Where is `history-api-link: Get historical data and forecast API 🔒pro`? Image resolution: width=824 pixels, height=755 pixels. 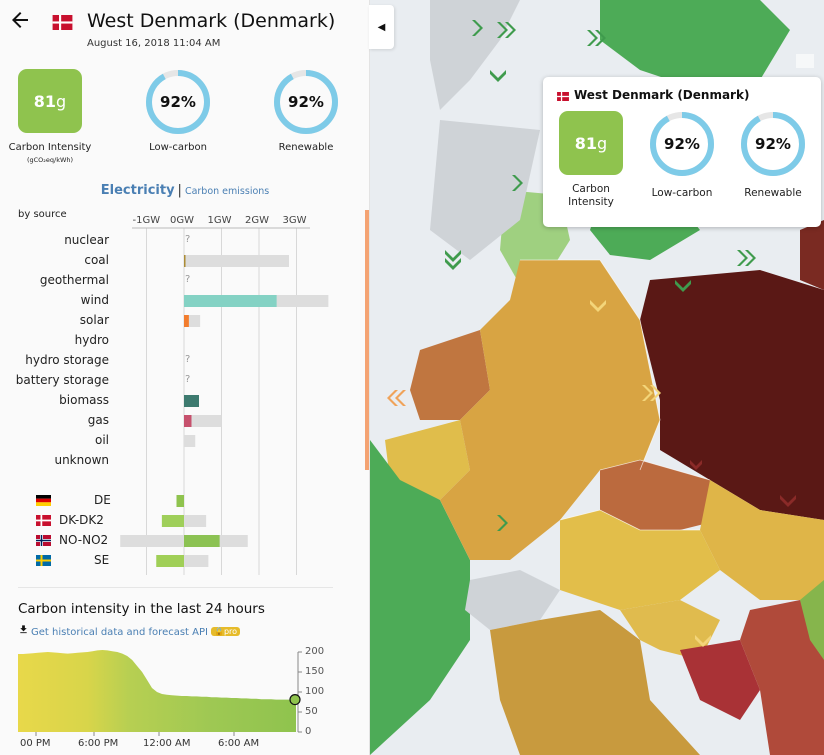
history-api-link: Get historical data and forecast API 🔒pro is located at coordinates (129, 631).